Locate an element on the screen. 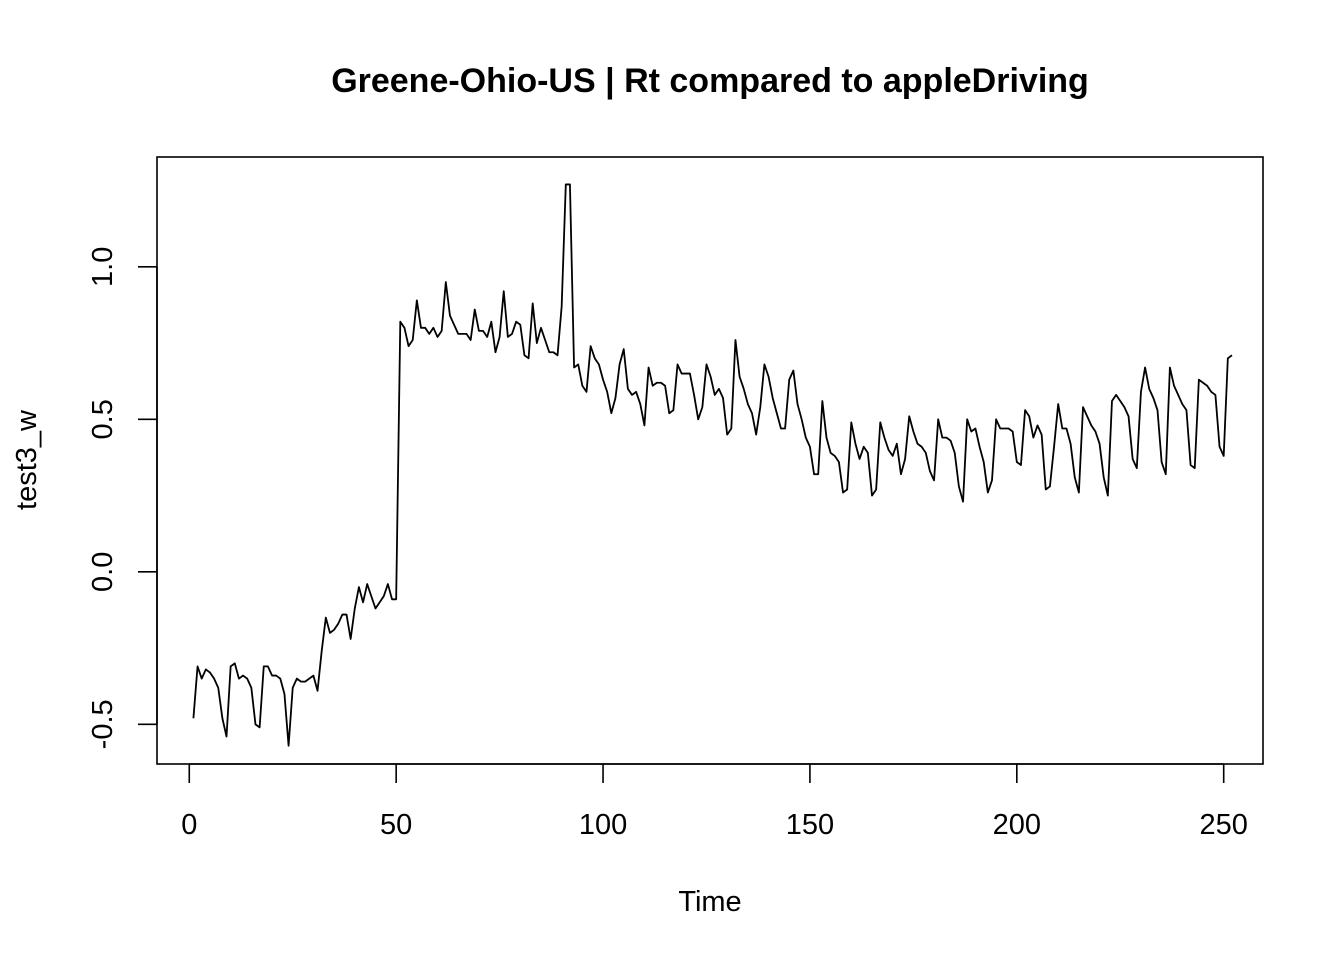 The width and height of the screenshot is (1344, 960). x-tick-label: 150 is located at coordinates (810, 825).